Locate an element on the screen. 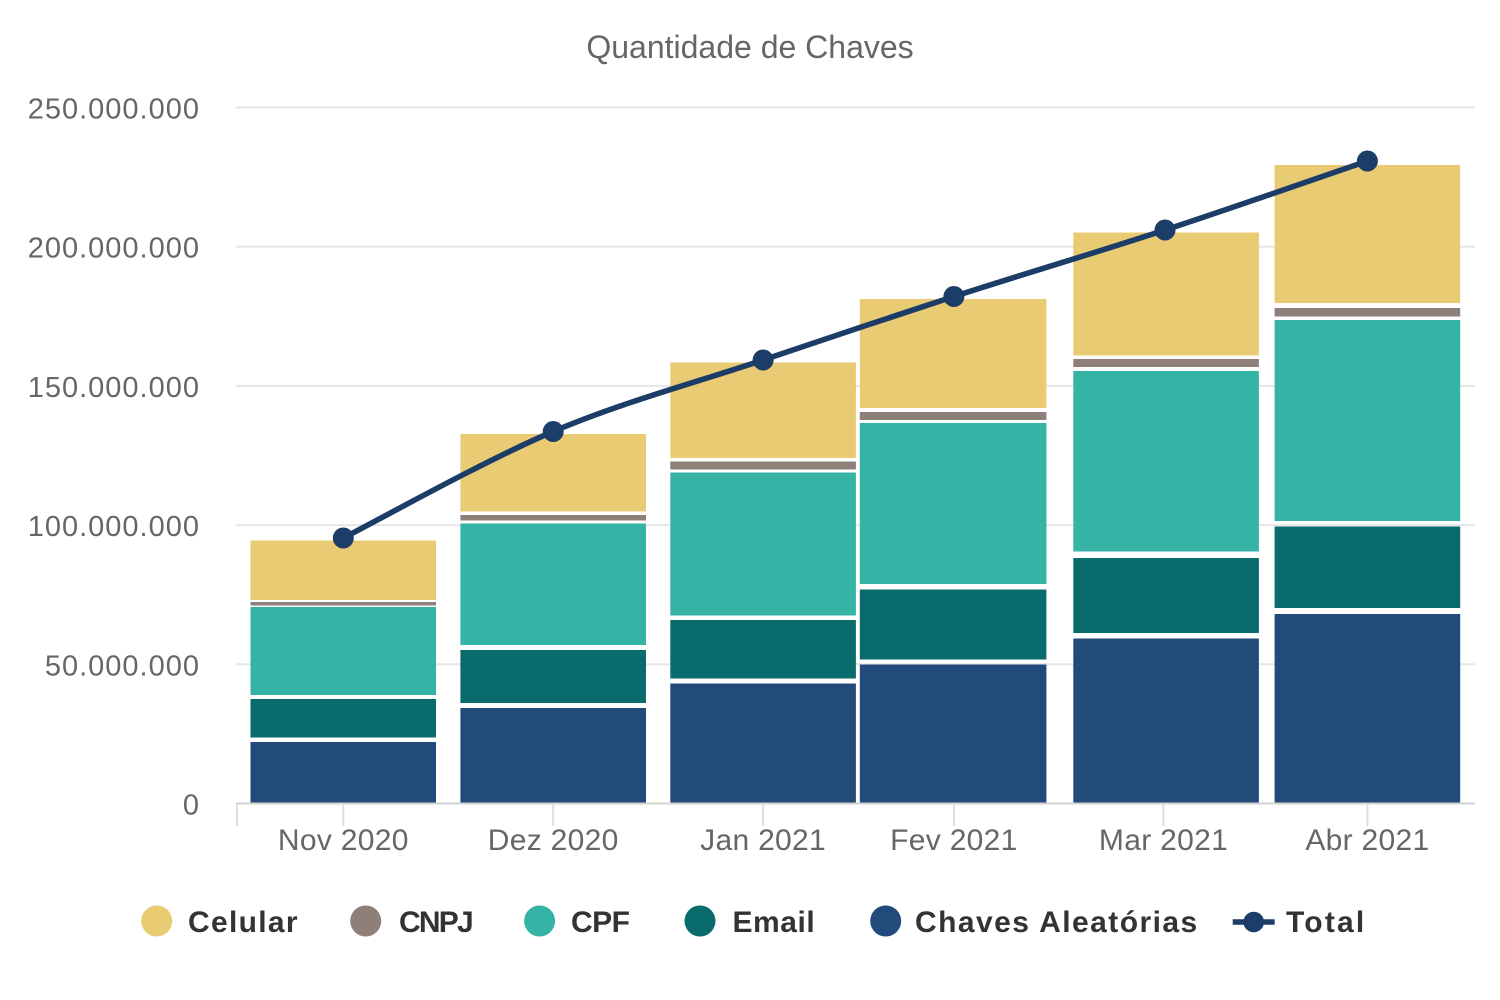  svg-text: Dez 2020 is located at coordinates (553, 840).